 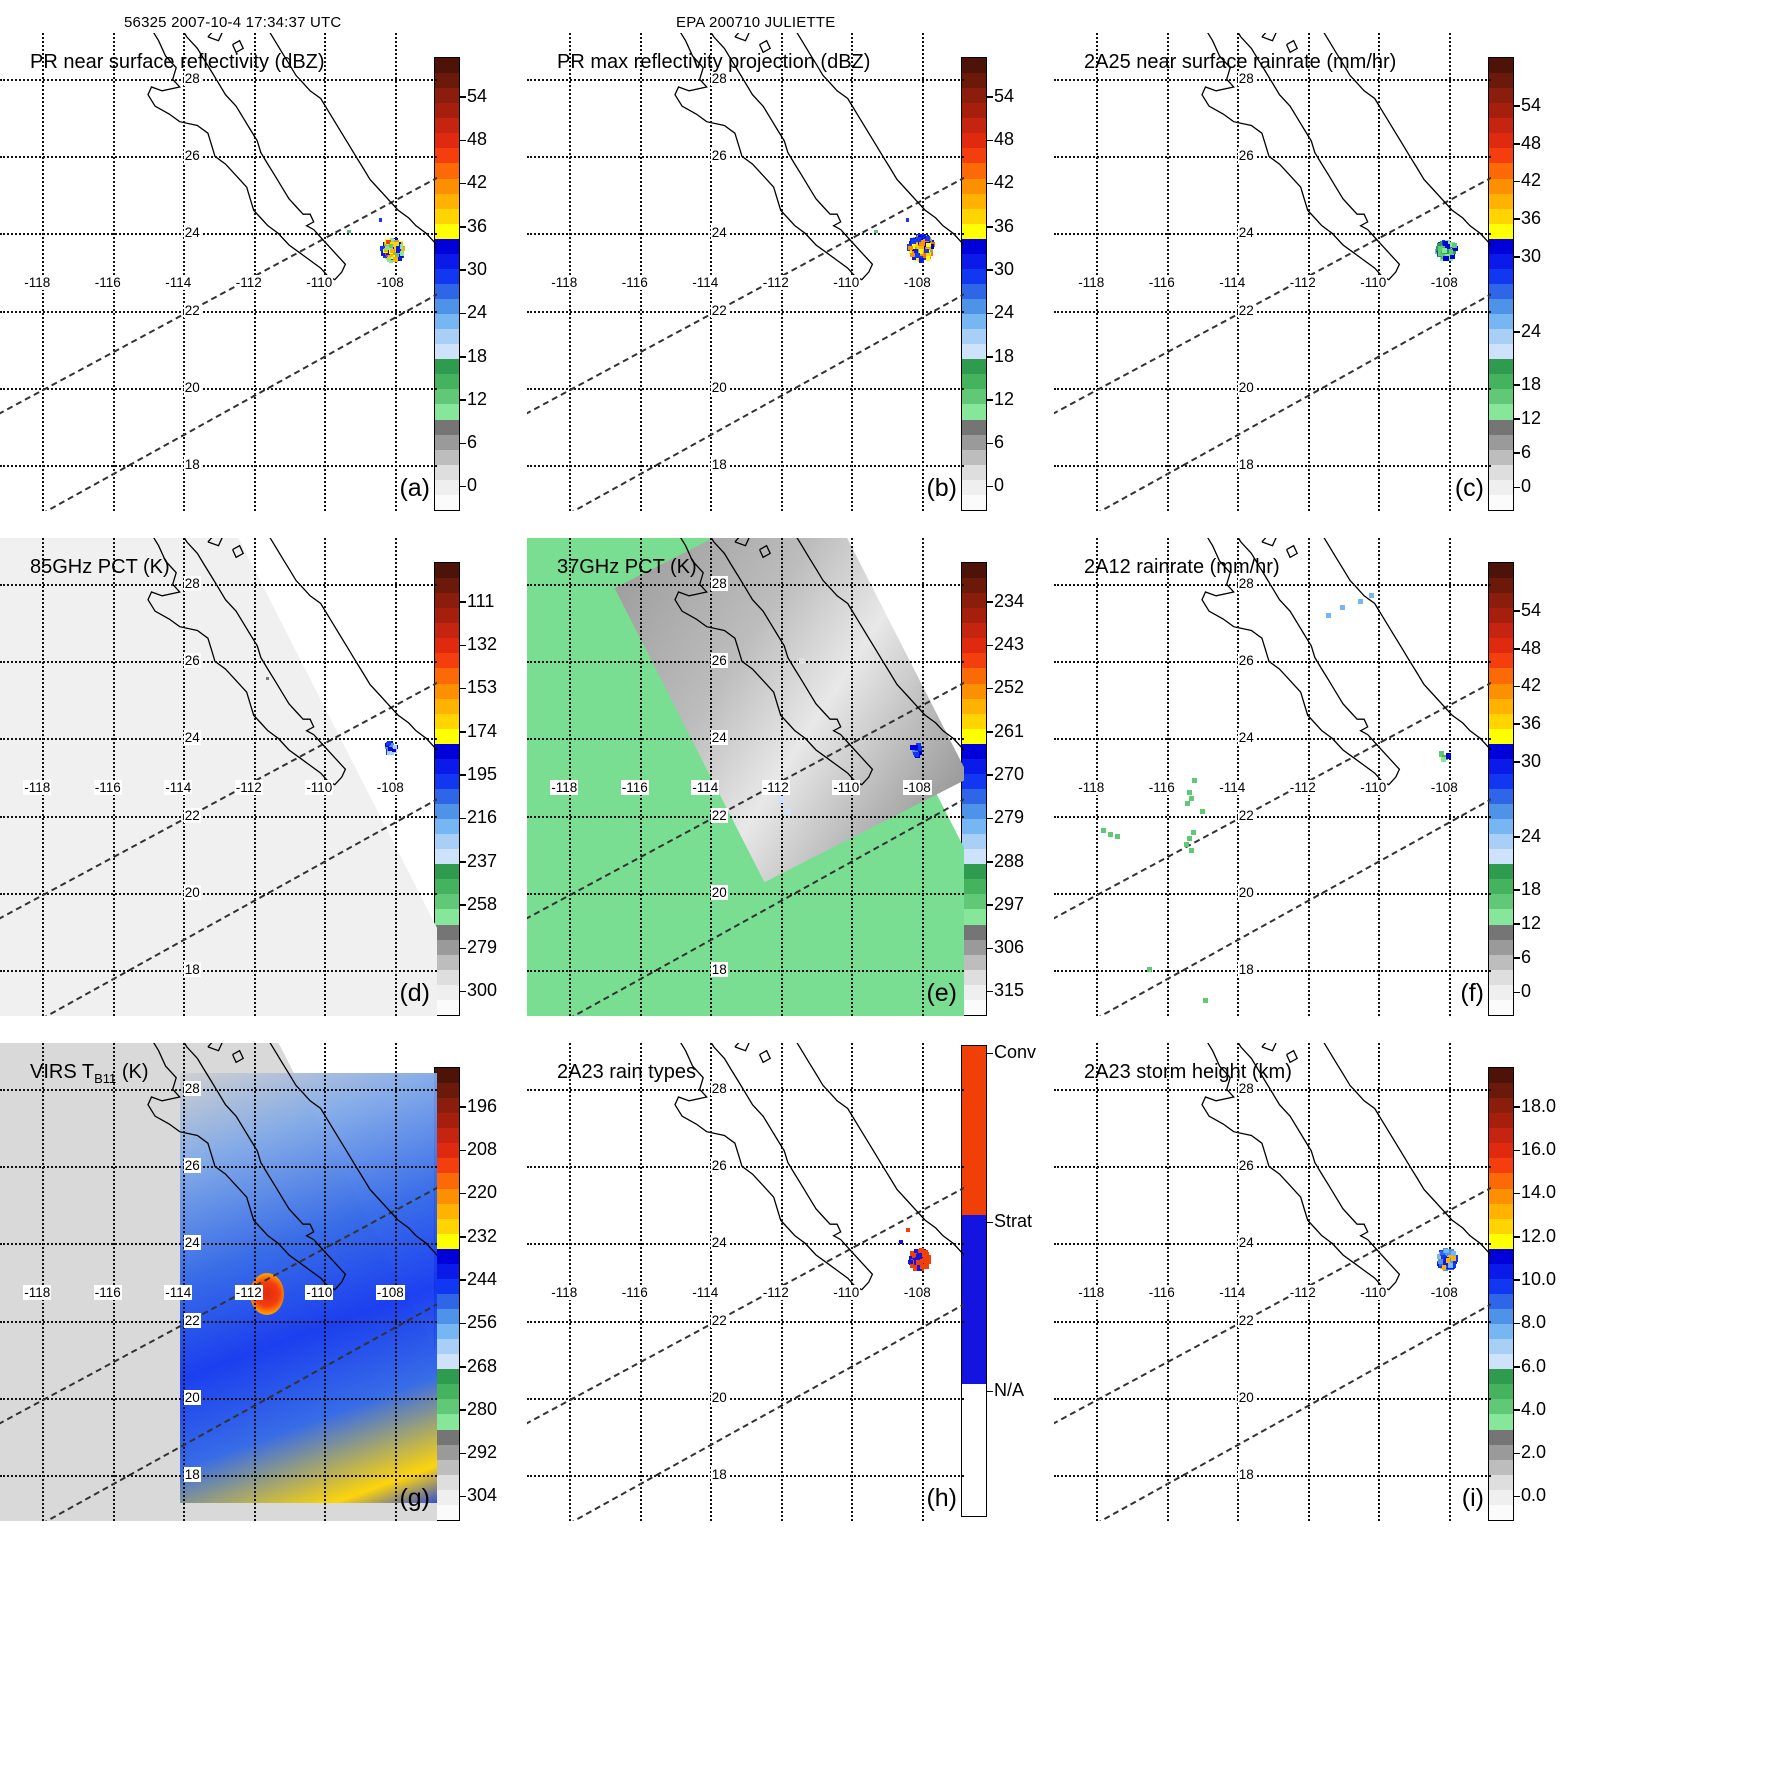 What do you see at coordinates (1535, 1235) in the screenshot?
I see `colorbar-tick-label: 12.0` at bounding box center [1535, 1235].